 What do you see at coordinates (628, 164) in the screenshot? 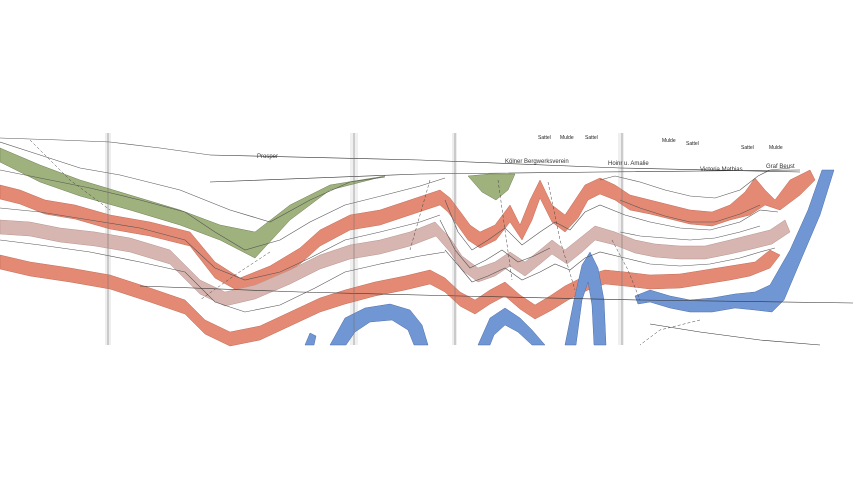
I see `label-hoinrich-amalie: Hoinr u. Amalie` at bounding box center [628, 164].